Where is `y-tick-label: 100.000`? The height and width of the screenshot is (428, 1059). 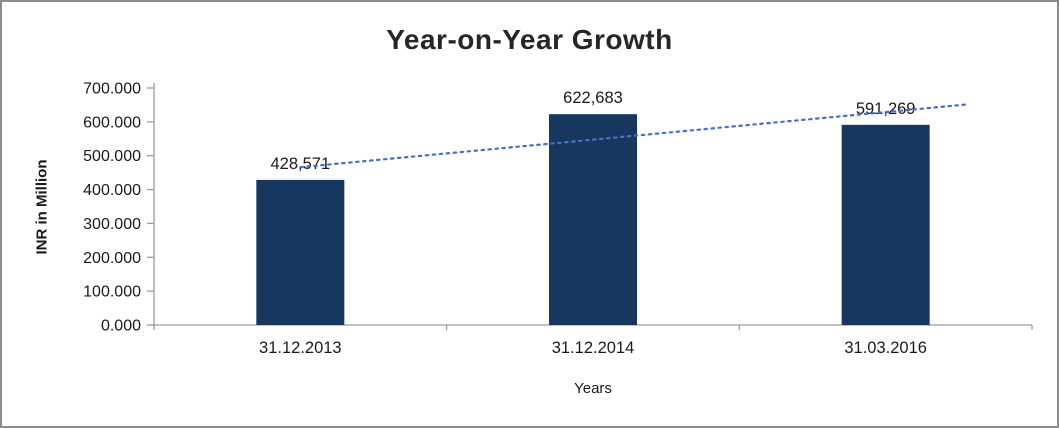 y-tick-label: 100.000 is located at coordinates (112, 292).